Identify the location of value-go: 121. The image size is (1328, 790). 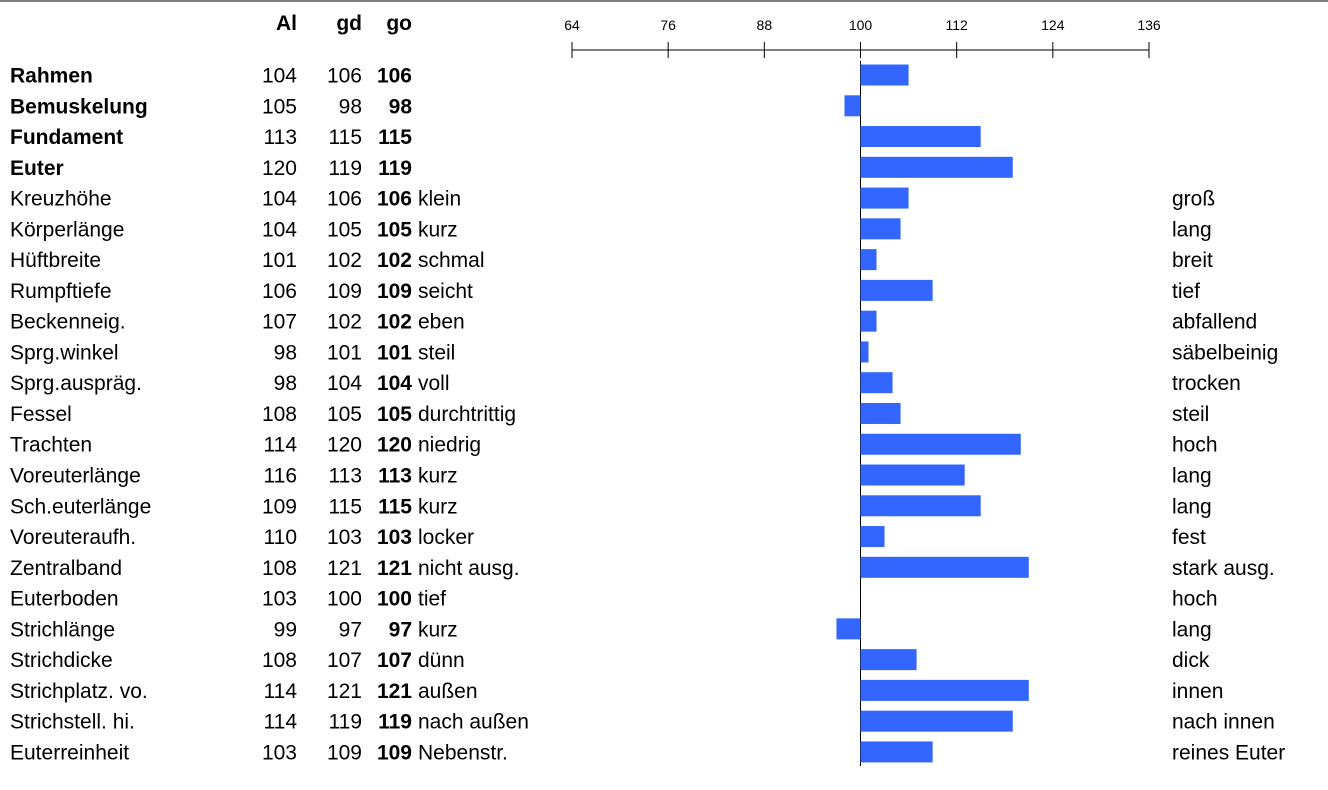
(394, 691).